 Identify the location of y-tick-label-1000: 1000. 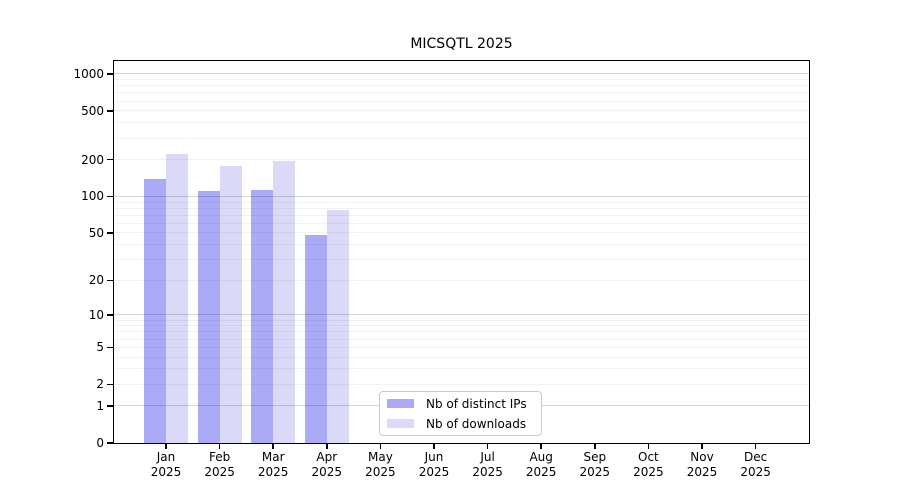
(88, 73).